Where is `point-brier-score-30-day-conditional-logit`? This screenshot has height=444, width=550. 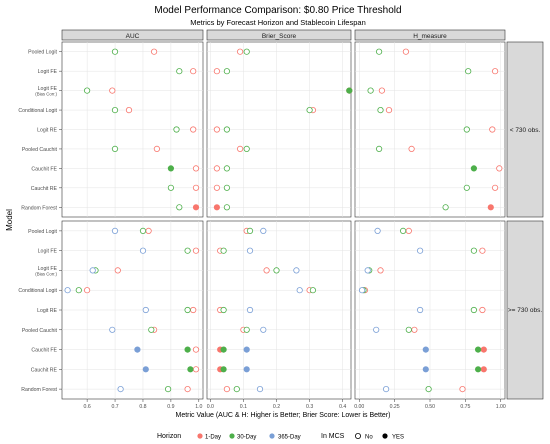
point-brier-score-30-day-conditional-logit is located at coordinates (309, 110).